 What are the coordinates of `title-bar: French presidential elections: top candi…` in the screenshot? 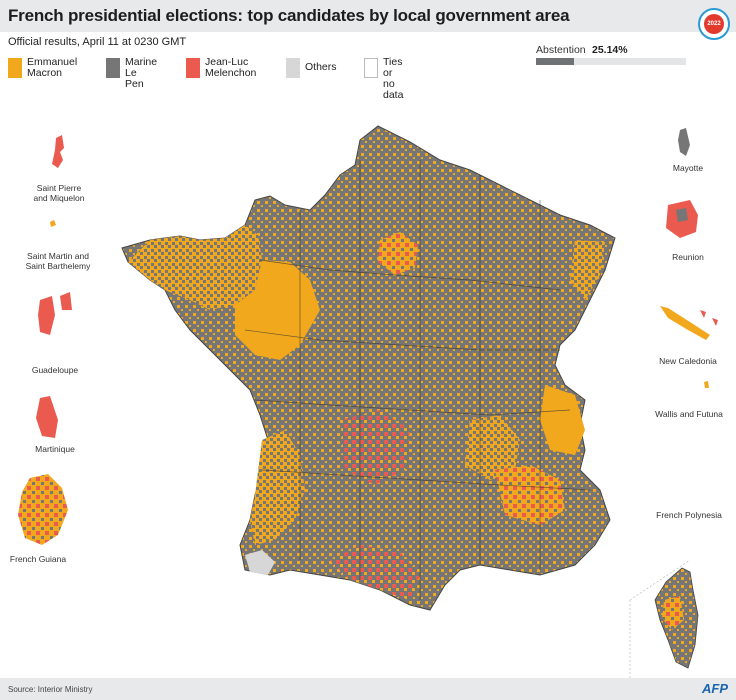 It's located at (368, 16).